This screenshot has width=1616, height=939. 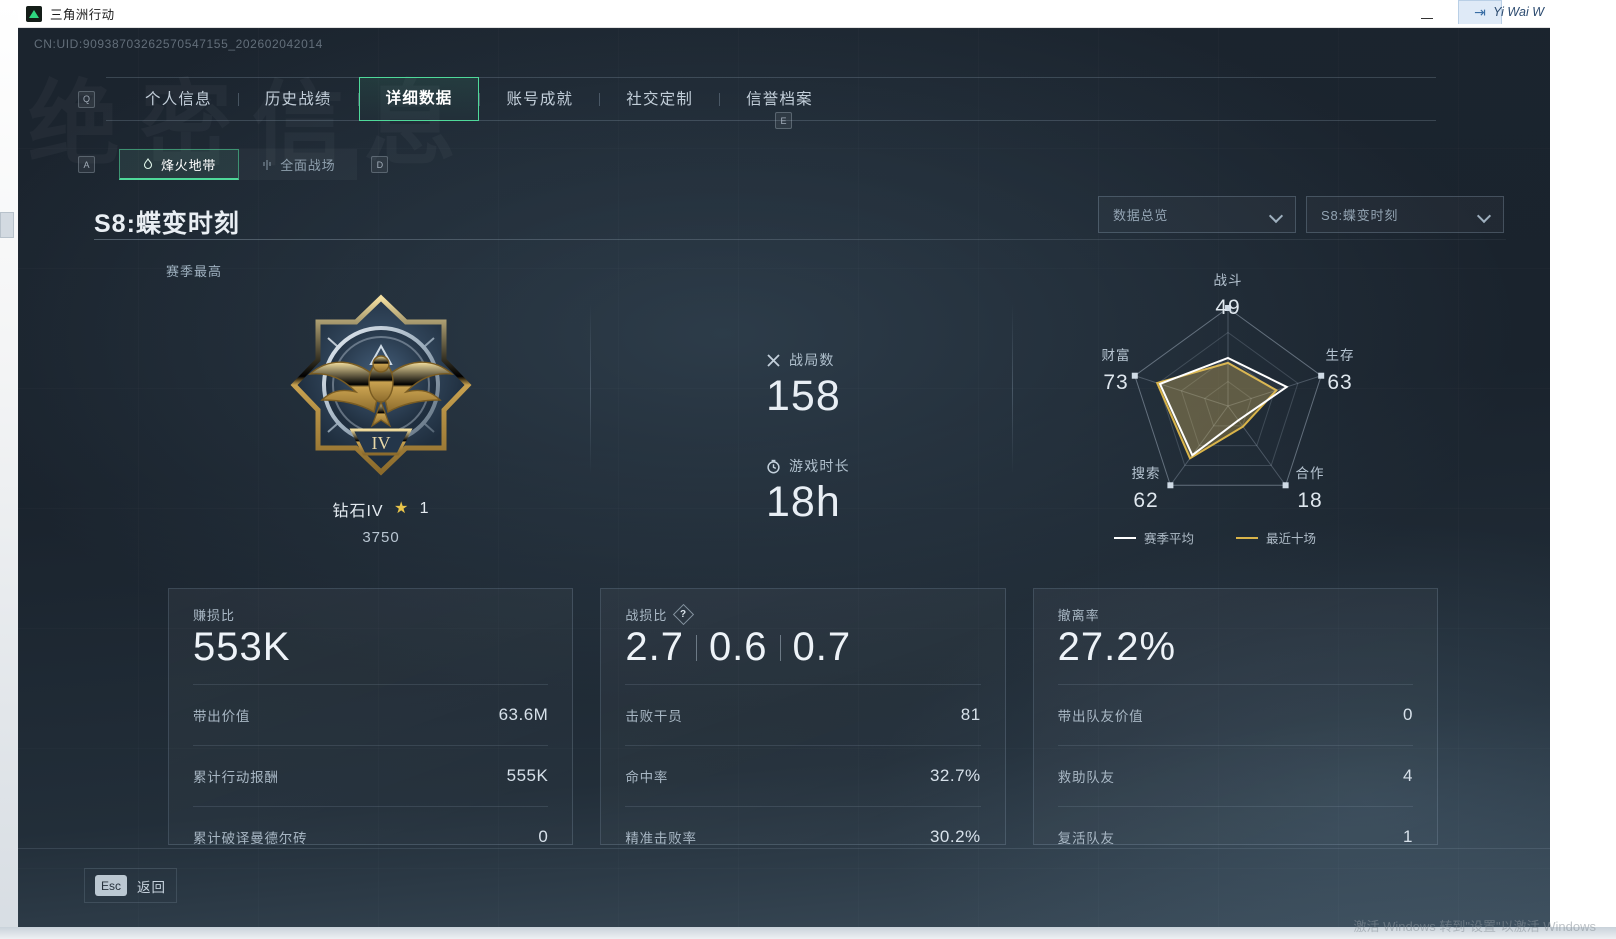 What do you see at coordinates (1340, 382) in the screenshot?
I see `radar-axis-value-1: 63` at bounding box center [1340, 382].